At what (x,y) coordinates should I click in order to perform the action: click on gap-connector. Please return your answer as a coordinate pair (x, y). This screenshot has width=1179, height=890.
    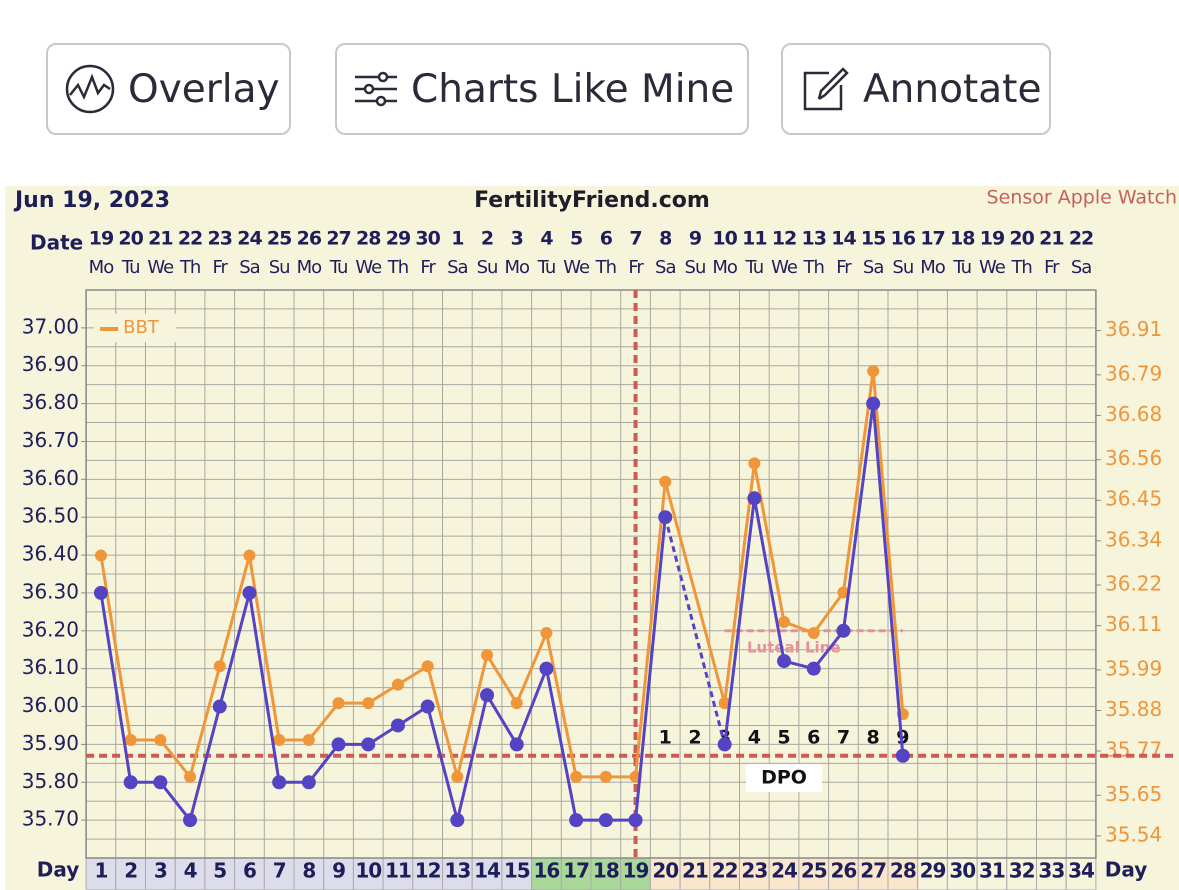
    Looking at the image, I should click on (695, 592).